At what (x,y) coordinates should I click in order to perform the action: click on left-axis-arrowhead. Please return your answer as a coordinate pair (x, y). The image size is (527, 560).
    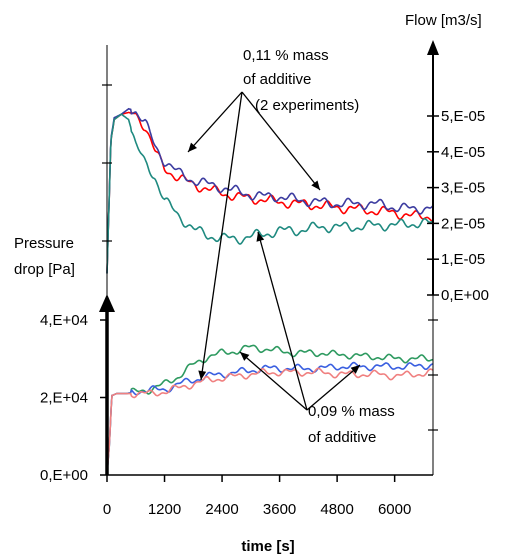
    Looking at the image, I should click on (107, 303).